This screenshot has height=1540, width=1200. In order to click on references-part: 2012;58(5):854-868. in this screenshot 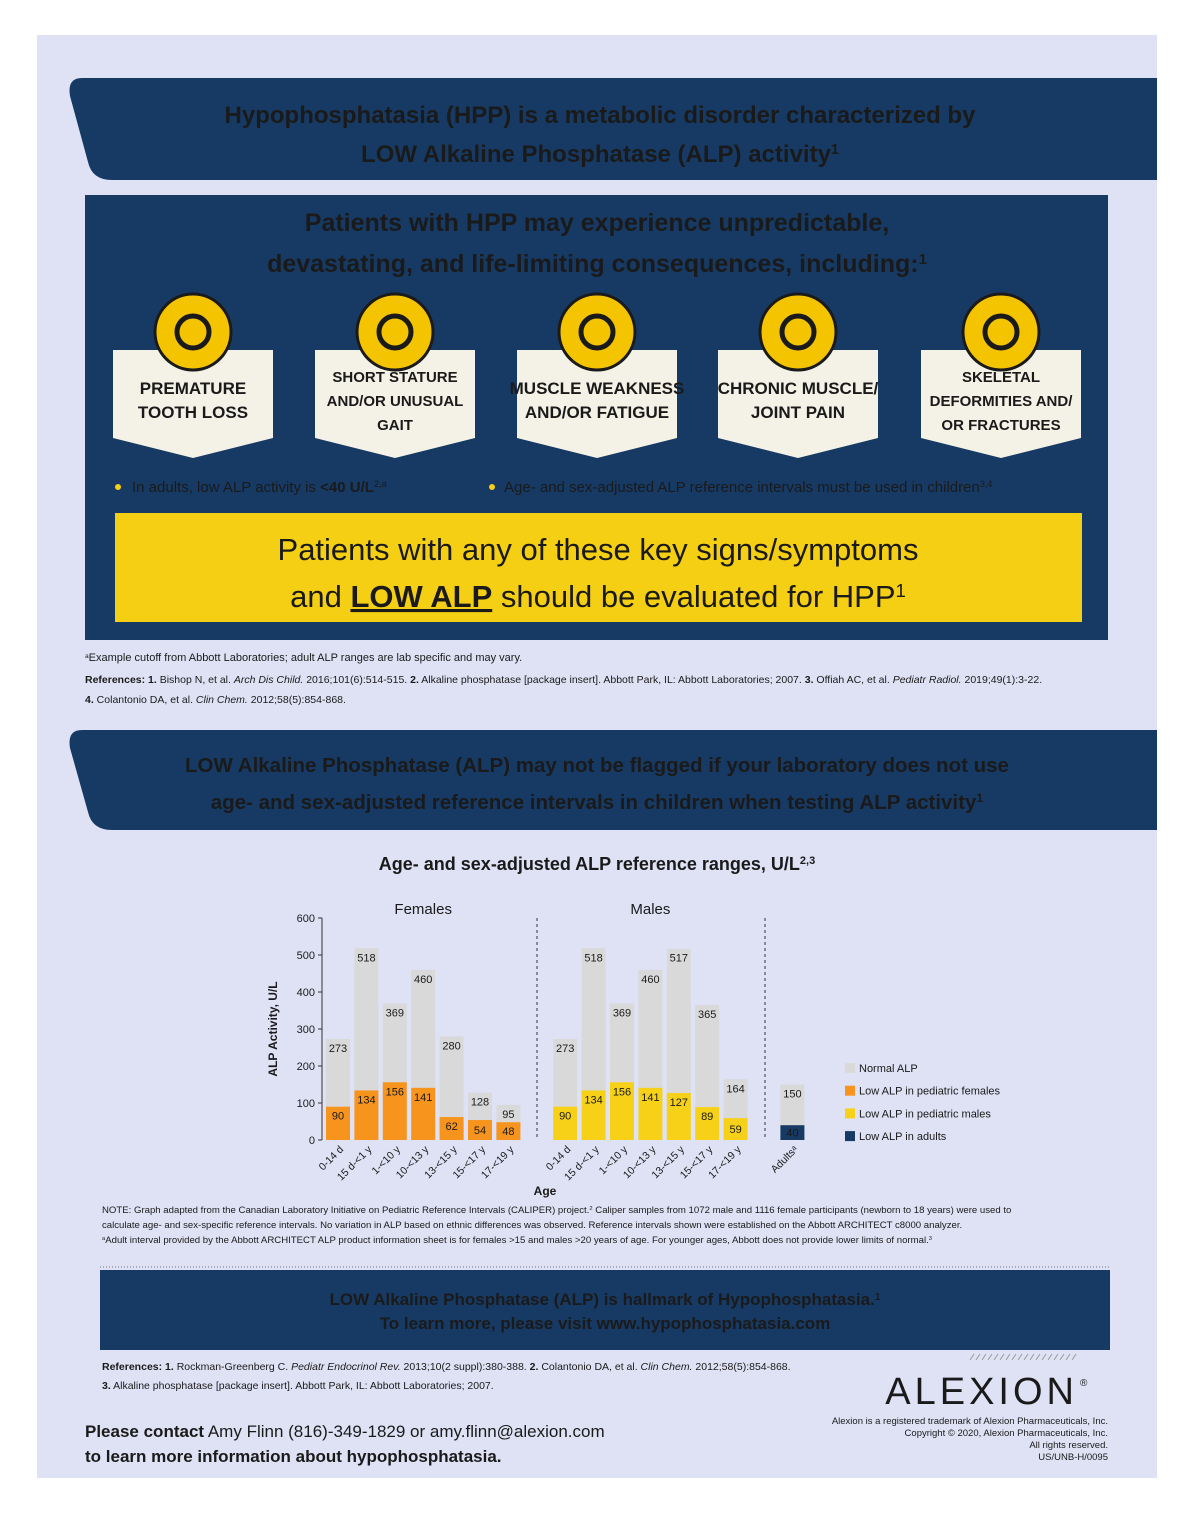, I will do `click(297, 700)`.